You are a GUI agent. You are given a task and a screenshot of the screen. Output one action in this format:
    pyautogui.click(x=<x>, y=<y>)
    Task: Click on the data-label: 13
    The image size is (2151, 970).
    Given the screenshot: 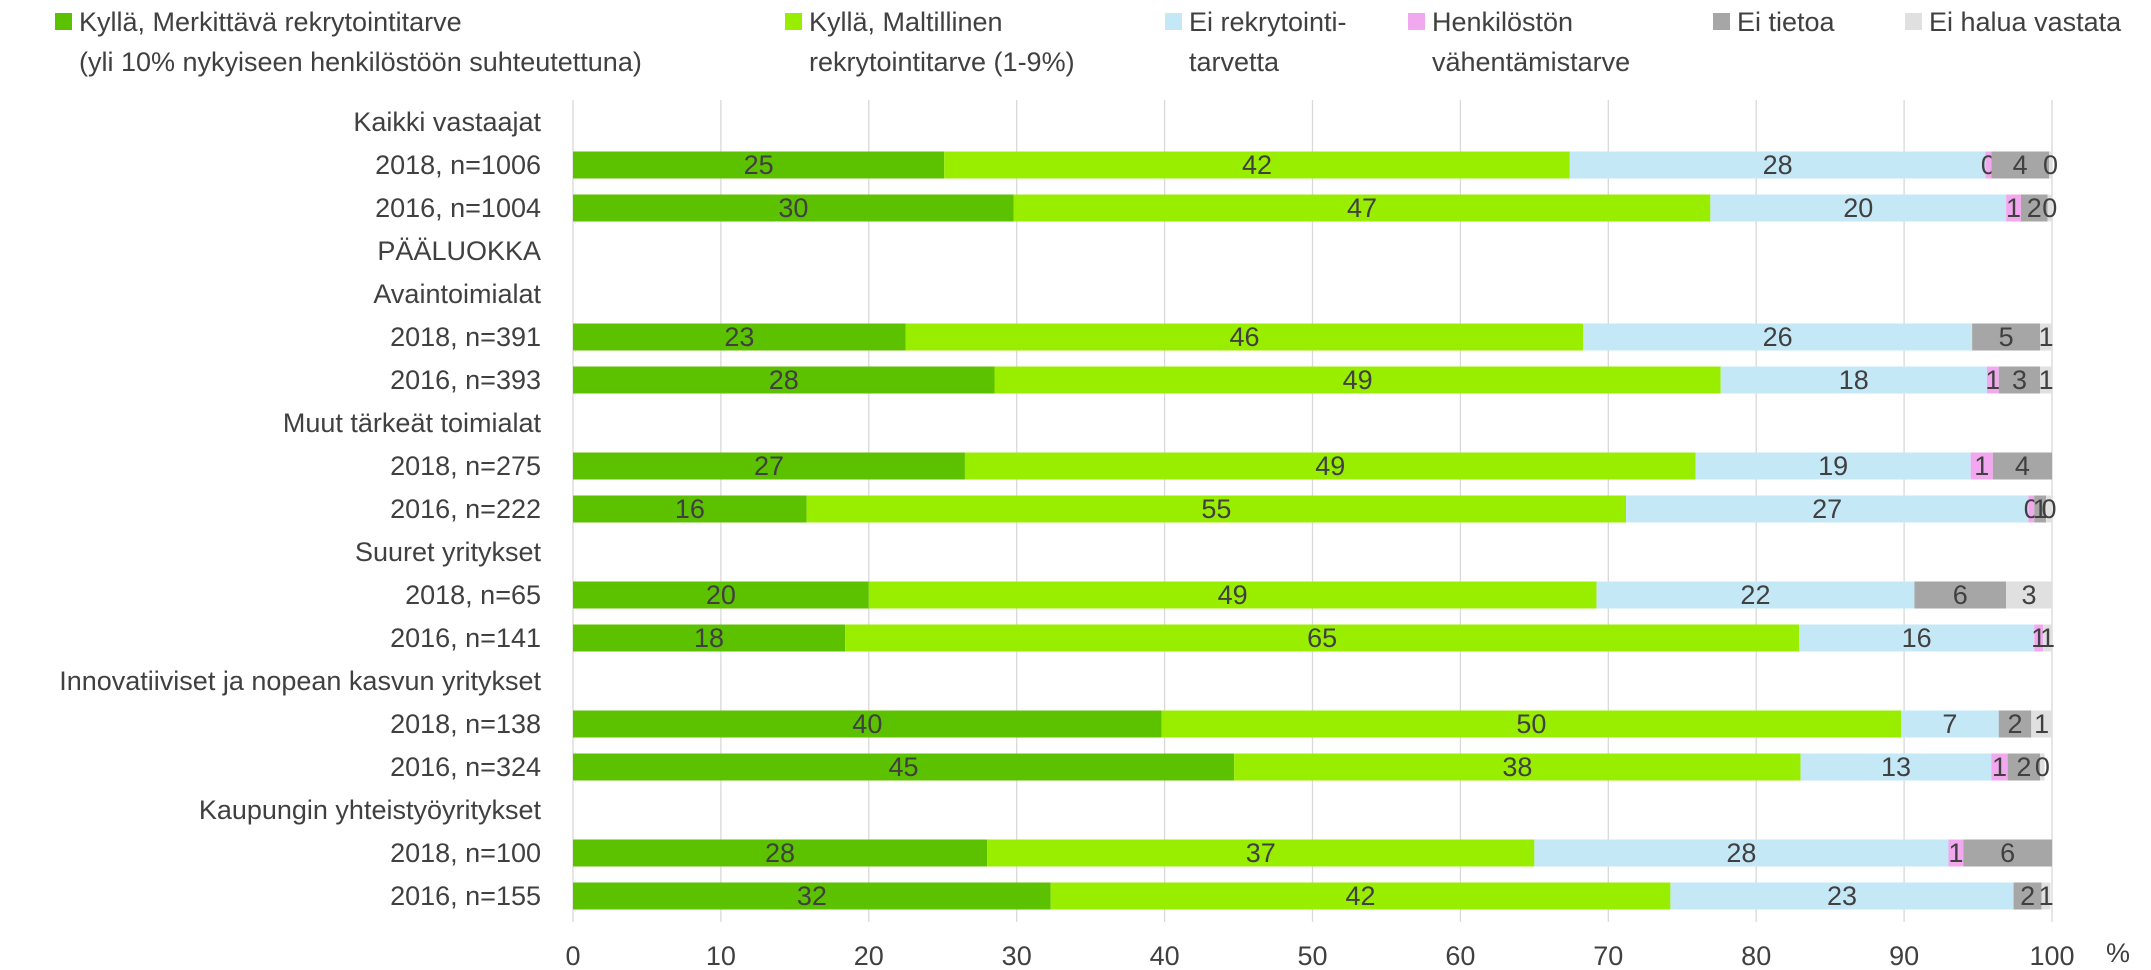 What is the action you would take?
    pyautogui.click(x=1896, y=767)
    